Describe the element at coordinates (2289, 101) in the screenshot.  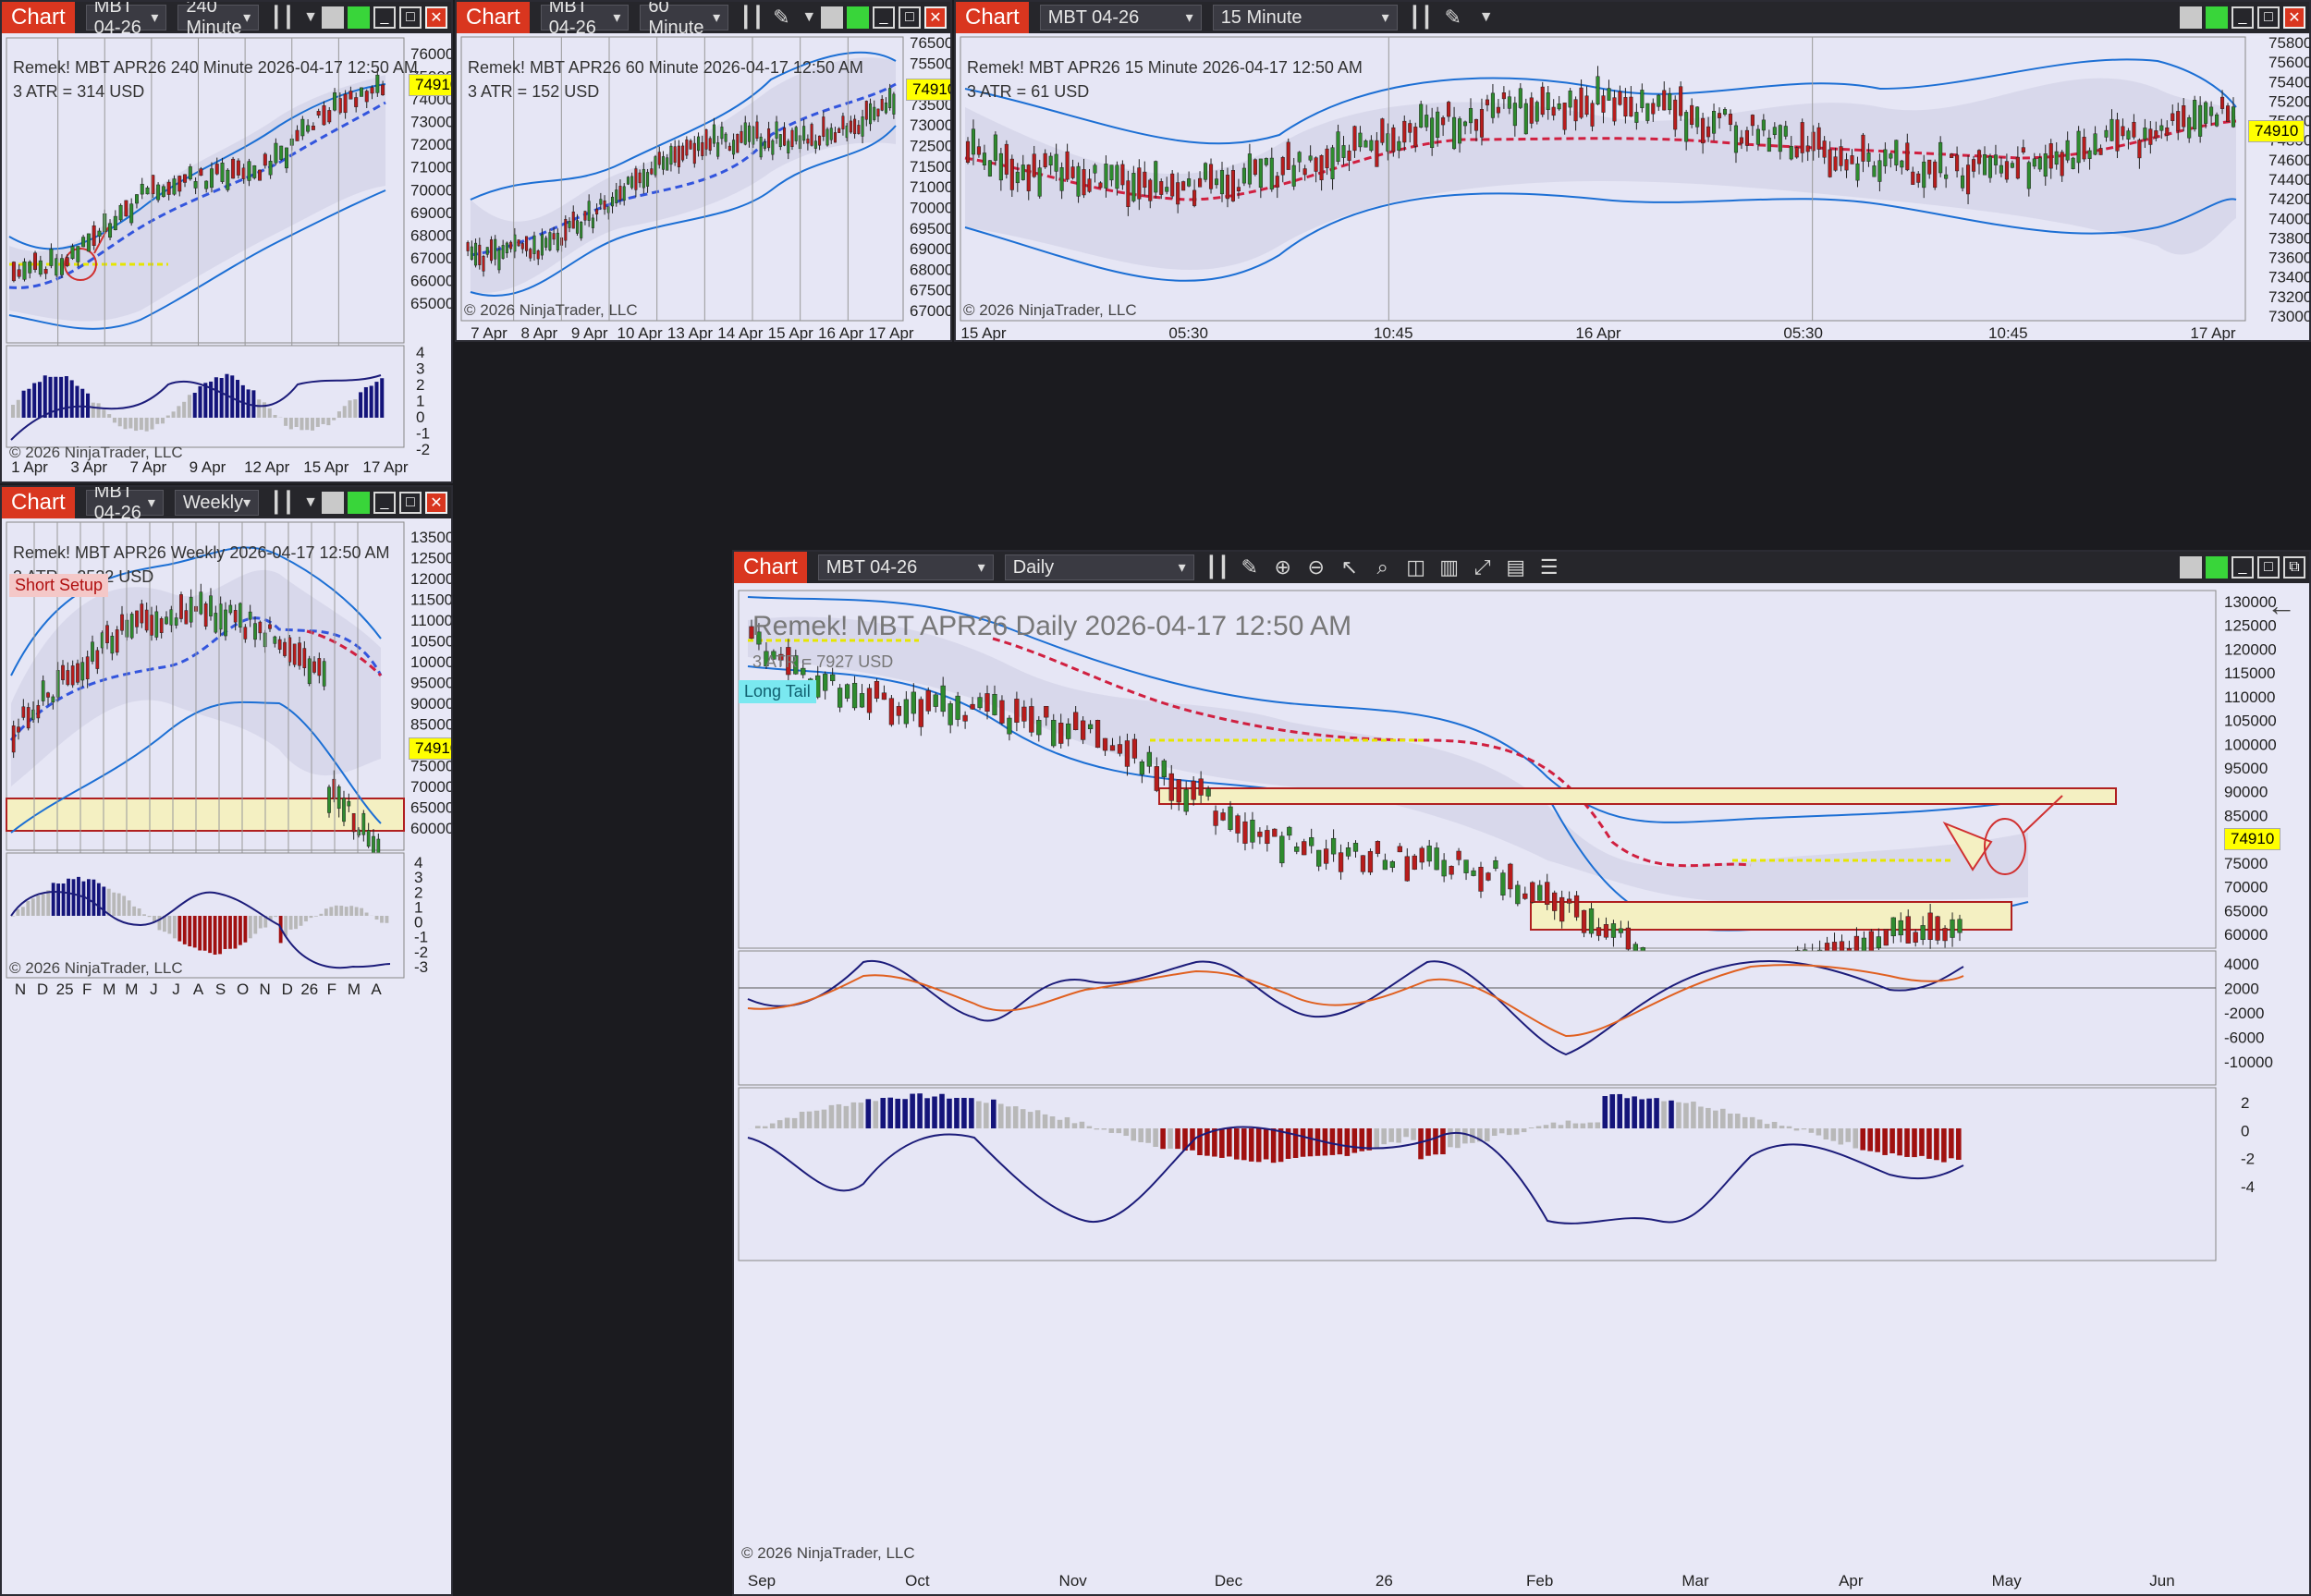
I see `price-axis-label: 75200` at that location.